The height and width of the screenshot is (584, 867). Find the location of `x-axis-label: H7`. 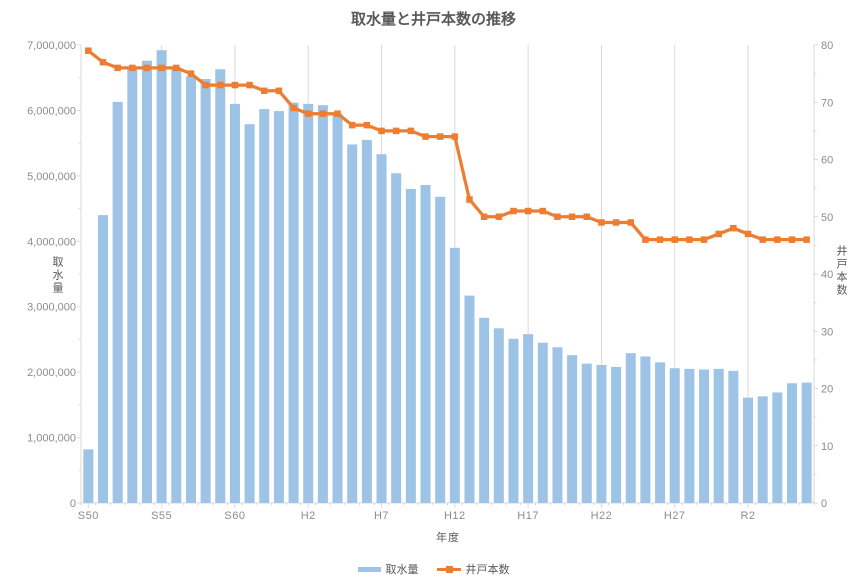

x-axis-label: H7 is located at coordinates (381, 516).